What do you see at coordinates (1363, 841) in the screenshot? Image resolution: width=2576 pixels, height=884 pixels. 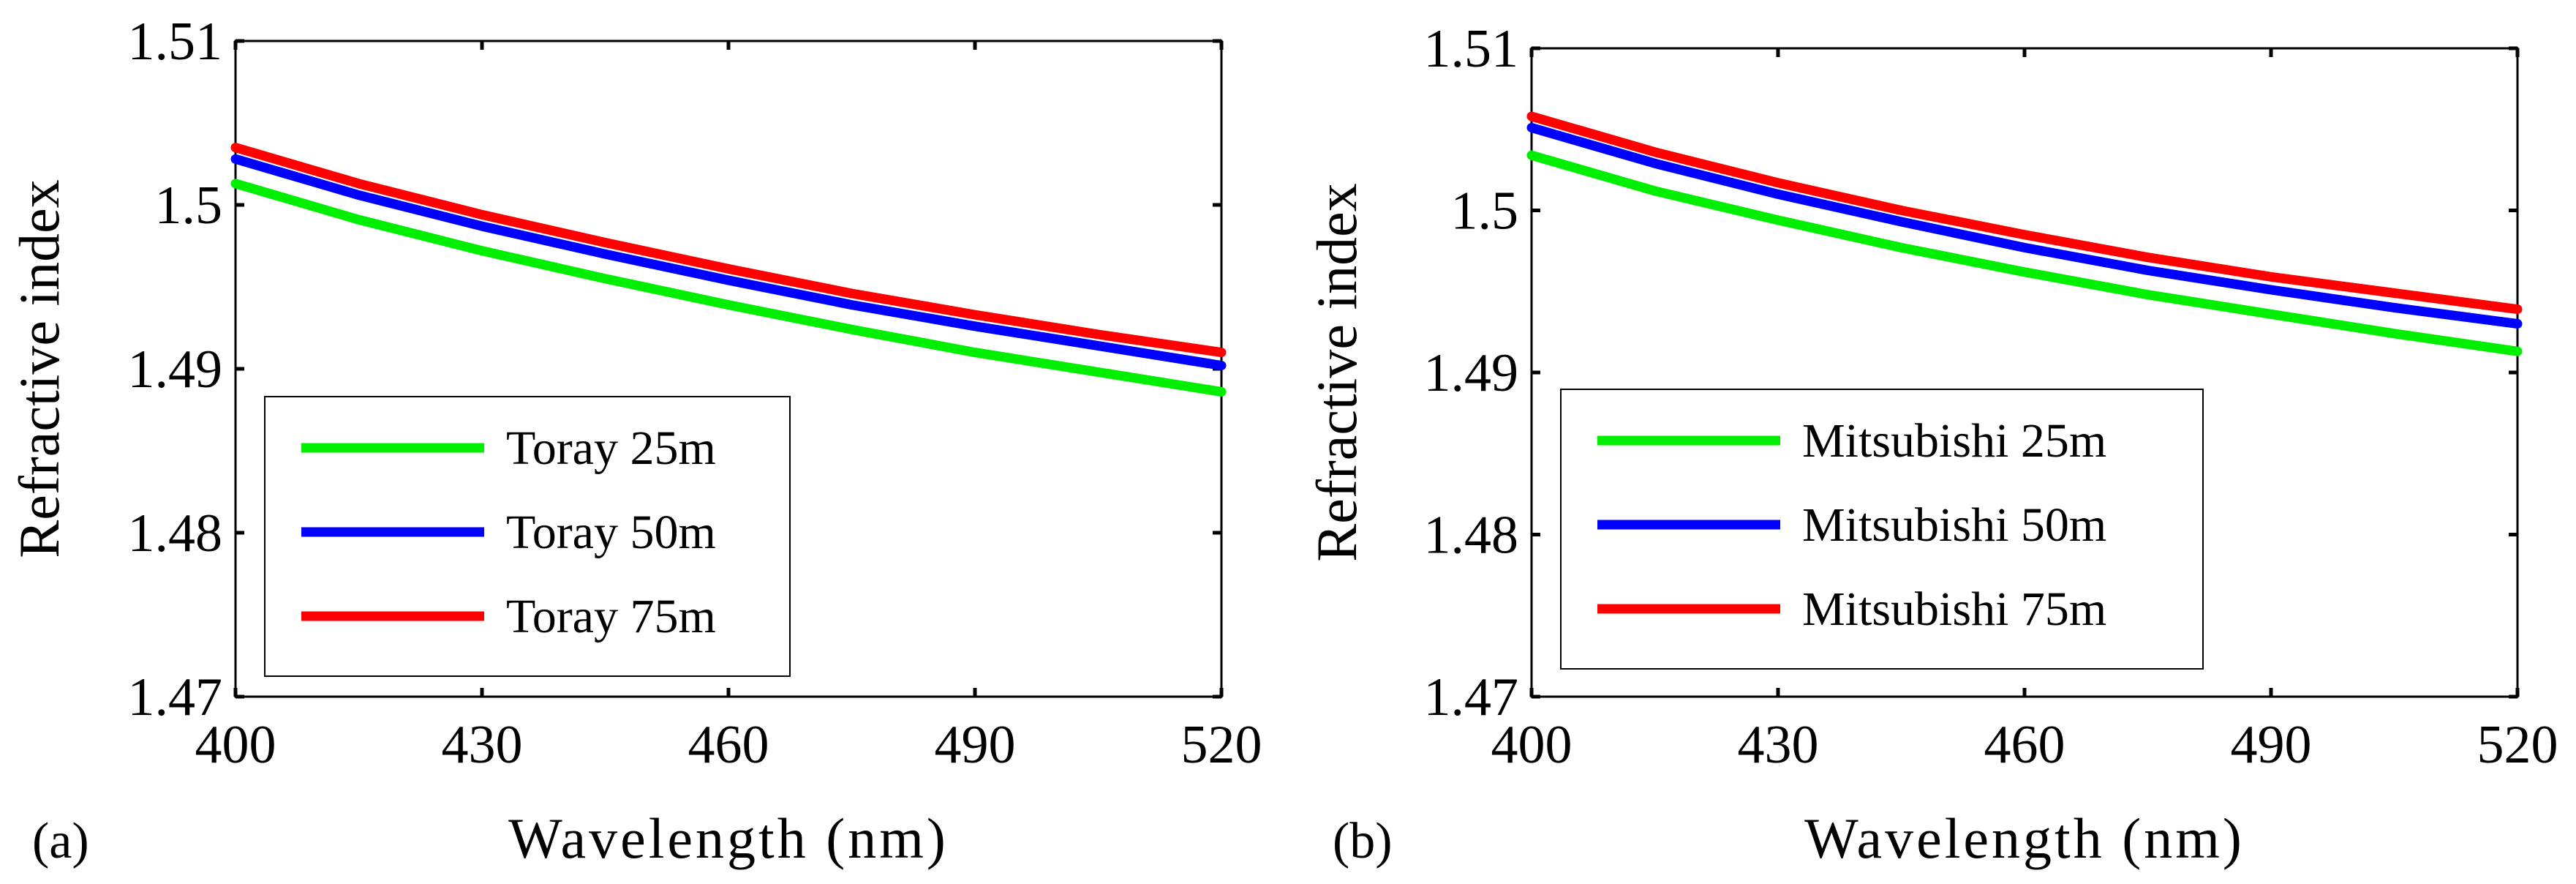 I see `panel-label: (b)` at bounding box center [1363, 841].